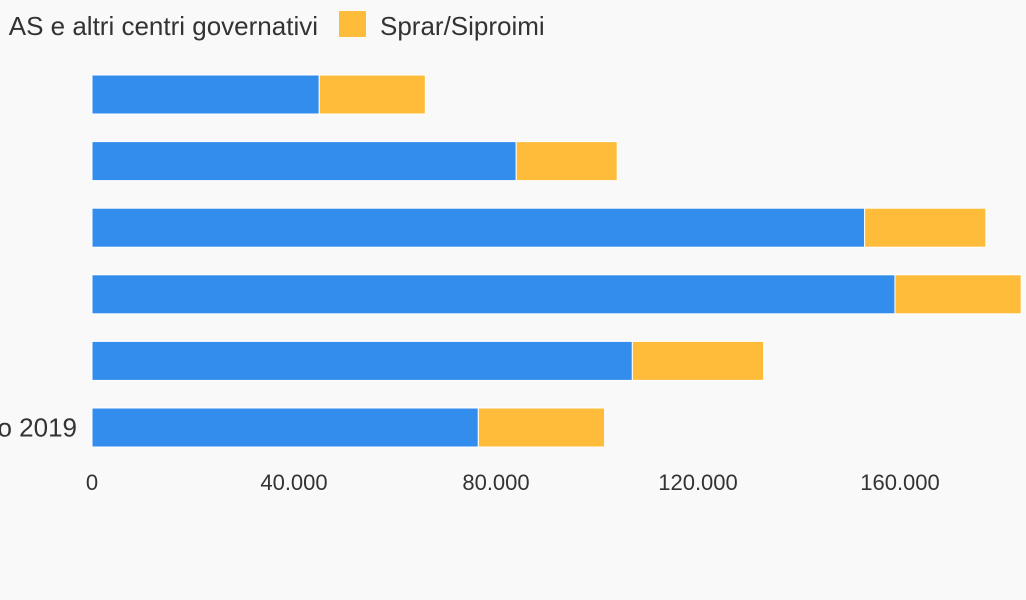 This screenshot has width=1026, height=600. I want to click on x-tick-label-2: 80.000, so click(495, 482).